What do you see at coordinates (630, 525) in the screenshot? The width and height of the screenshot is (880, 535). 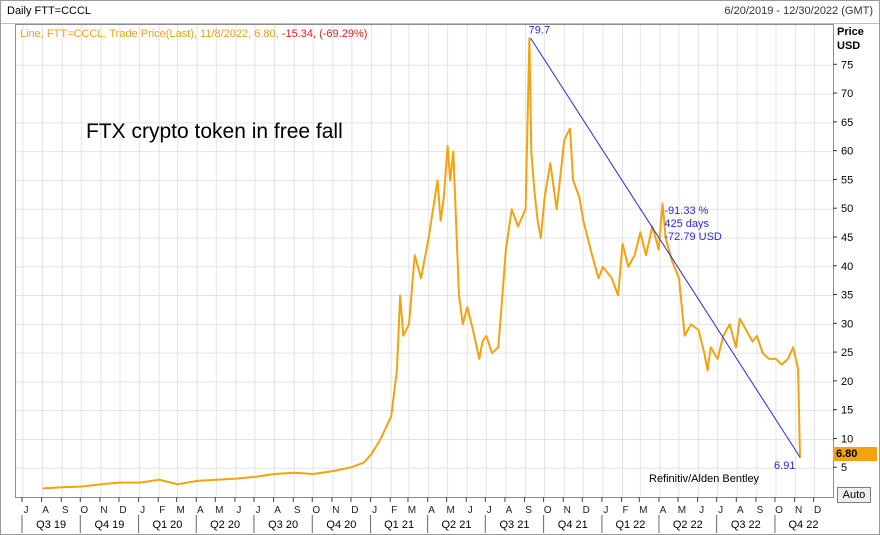 I see `x-quarter-label: Q1 22` at bounding box center [630, 525].